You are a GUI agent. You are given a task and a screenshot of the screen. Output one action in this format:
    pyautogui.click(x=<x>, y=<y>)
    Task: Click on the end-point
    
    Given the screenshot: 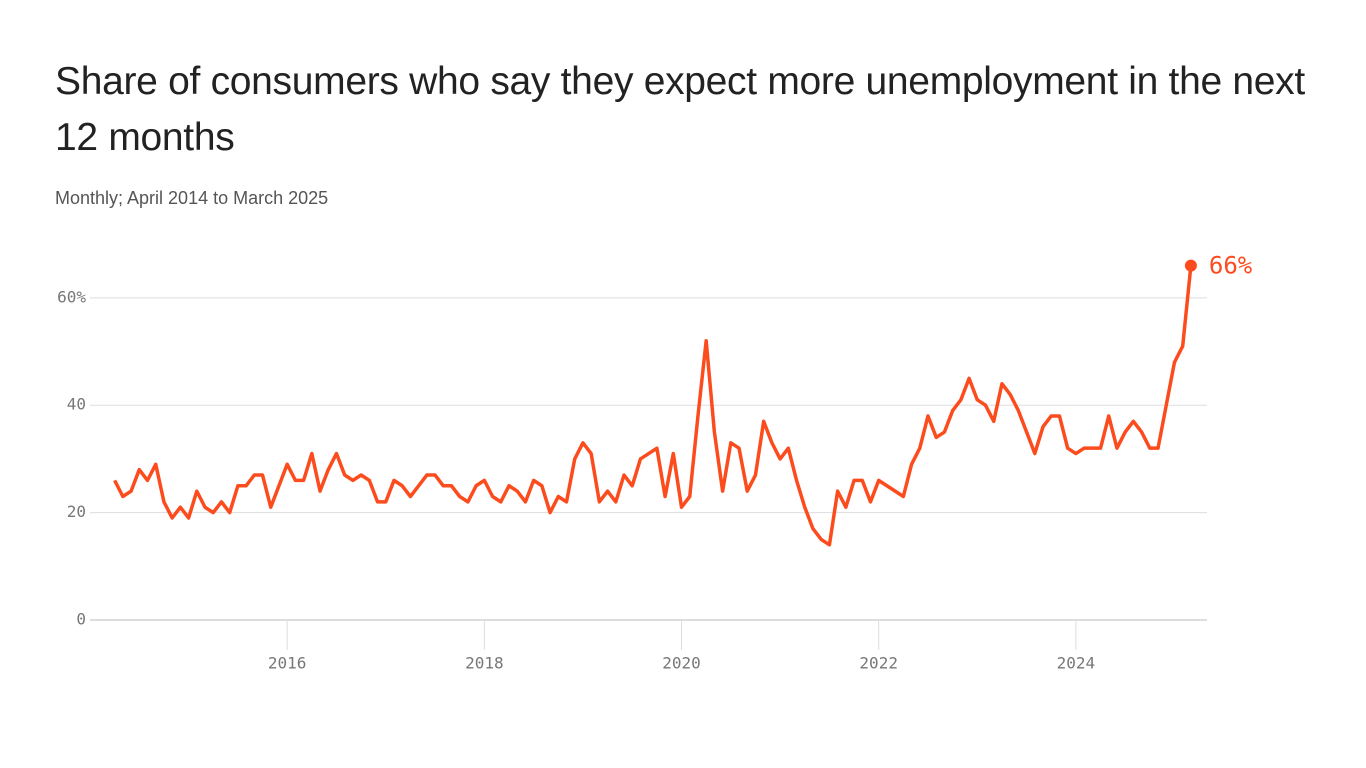 What is the action you would take?
    pyautogui.click(x=1190, y=265)
    